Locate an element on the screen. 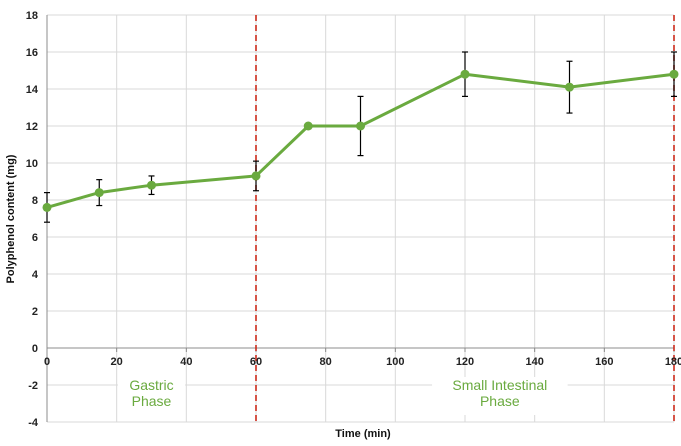 The height and width of the screenshot is (446, 681). y-tick-label: 0 is located at coordinates (35, 349).